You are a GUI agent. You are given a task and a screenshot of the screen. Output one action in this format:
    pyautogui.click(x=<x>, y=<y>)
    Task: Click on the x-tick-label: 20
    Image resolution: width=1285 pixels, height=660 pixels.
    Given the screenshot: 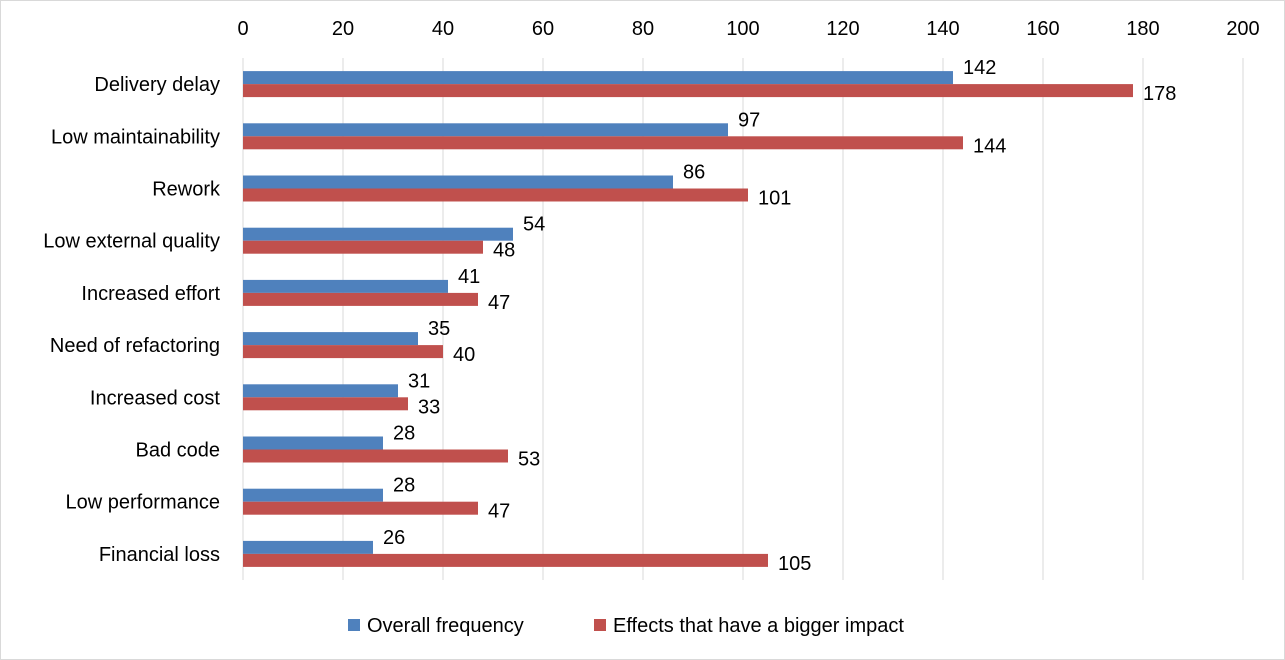 What is the action you would take?
    pyautogui.click(x=343, y=29)
    